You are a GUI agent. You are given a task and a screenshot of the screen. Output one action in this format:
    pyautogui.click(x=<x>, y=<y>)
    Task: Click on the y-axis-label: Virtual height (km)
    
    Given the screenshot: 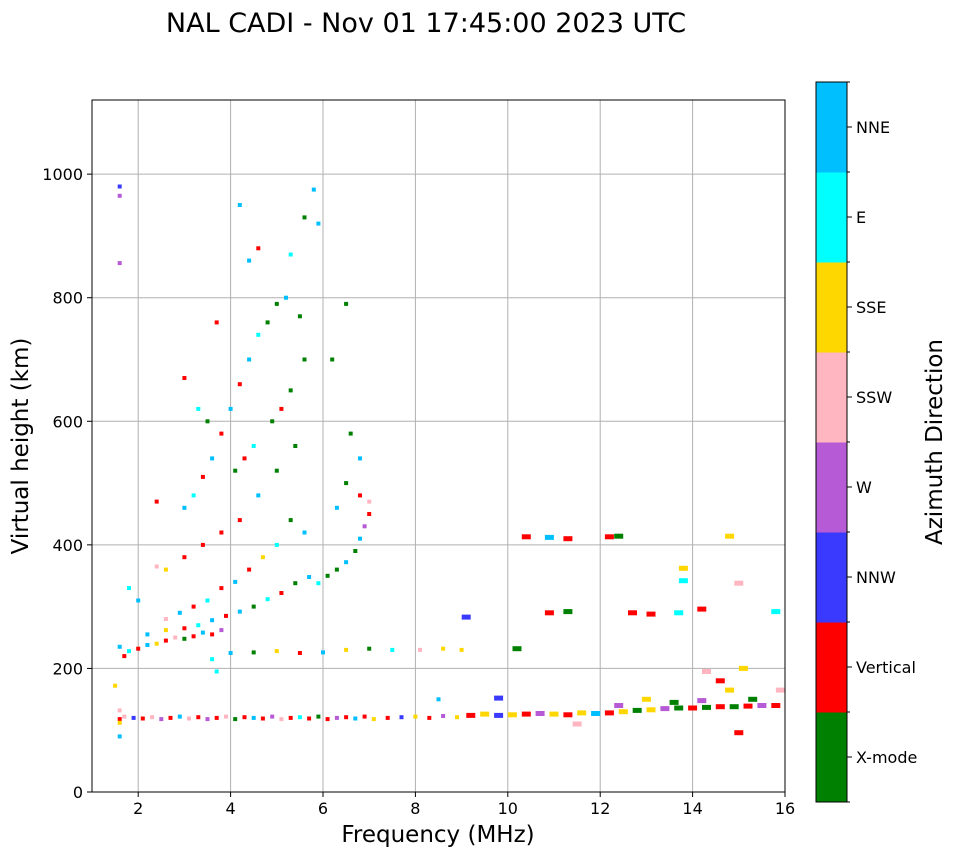 What is the action you would take?
    pyautogui.click(x=21, y=446)
    